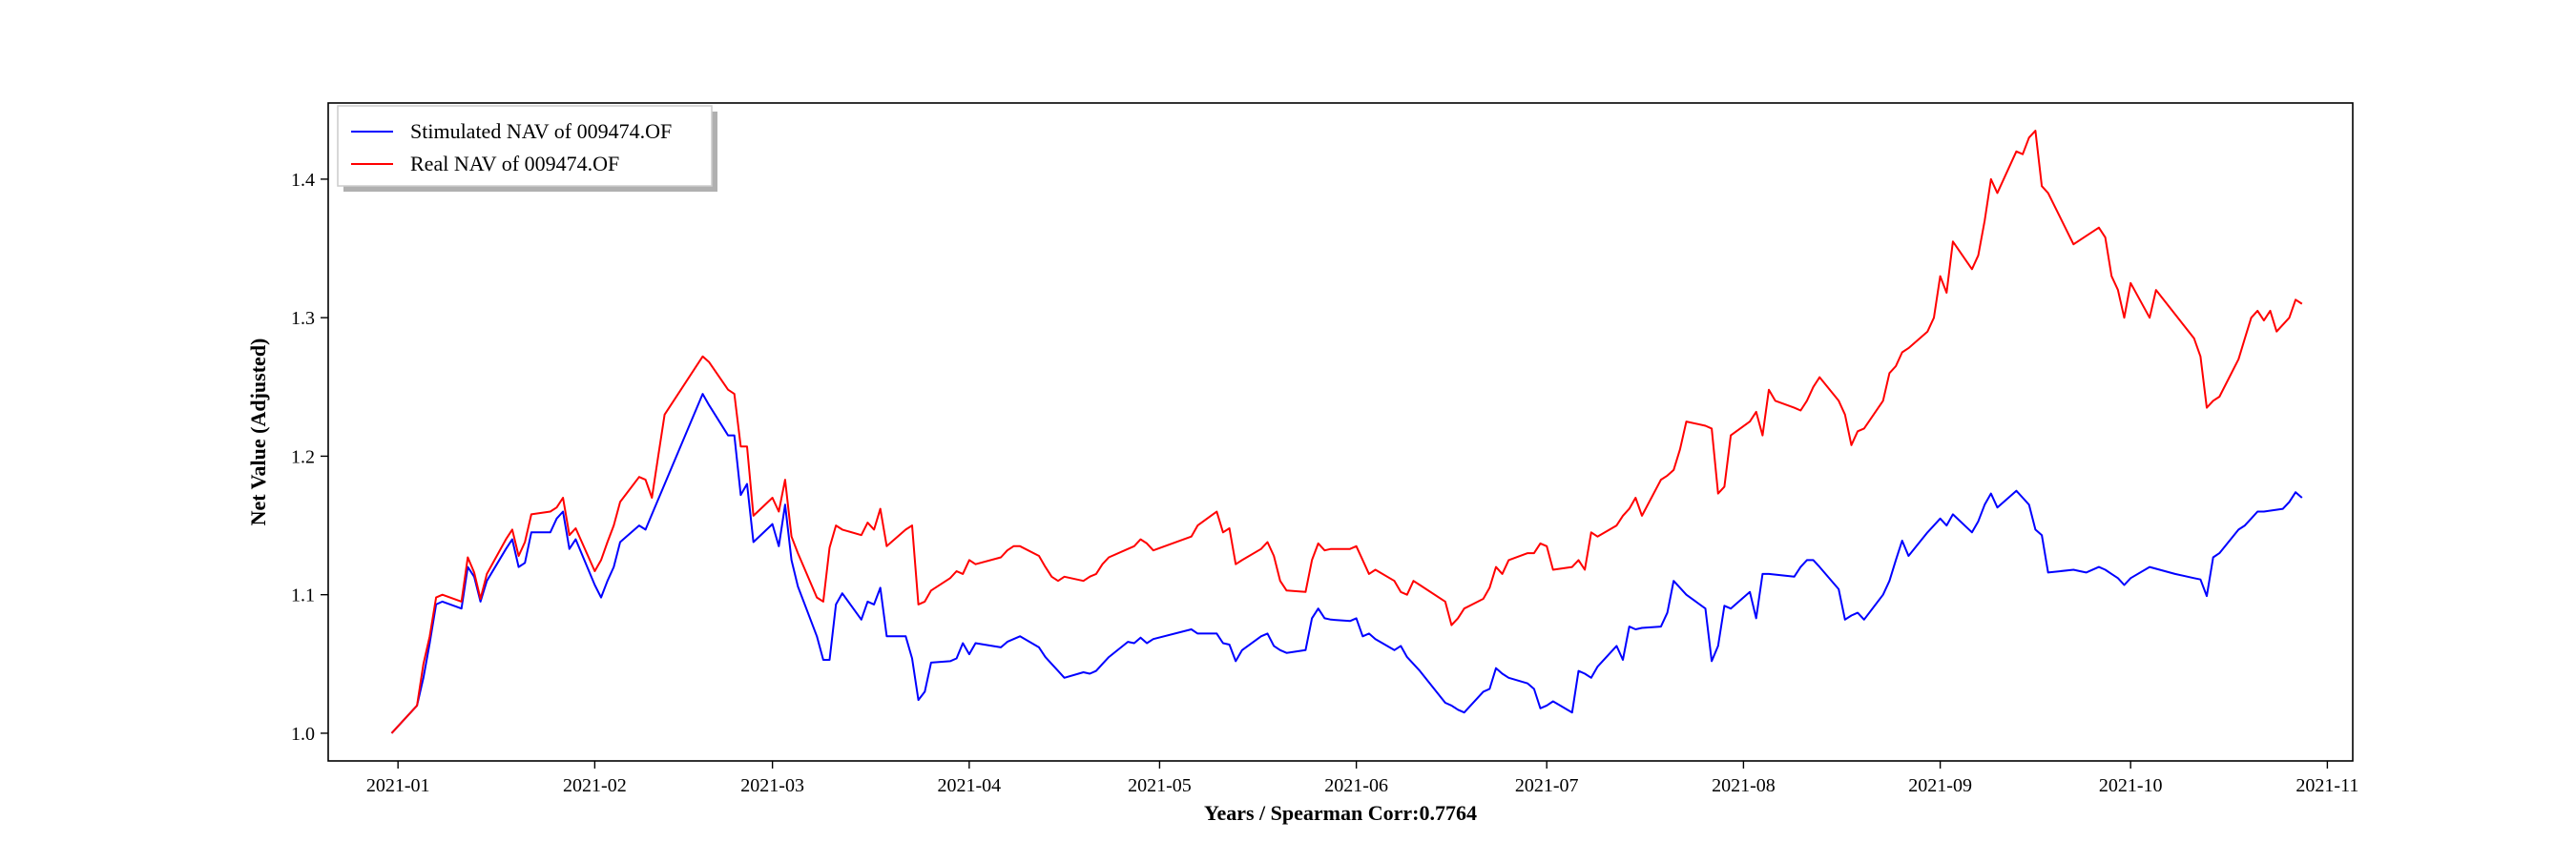  Describe the element at coordinates (303, 456) in the screenshot. I see `y-tick-label: 1.2` at that location.